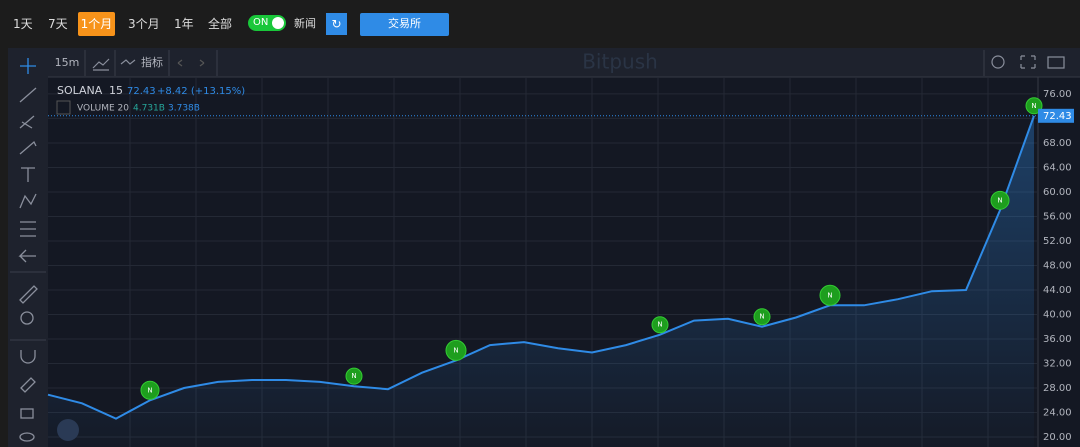 This screenshot has width=1080, height=447. Describe the element at coordinates (28, 357) in the screenshot. I see `magnet-tool` at that location.